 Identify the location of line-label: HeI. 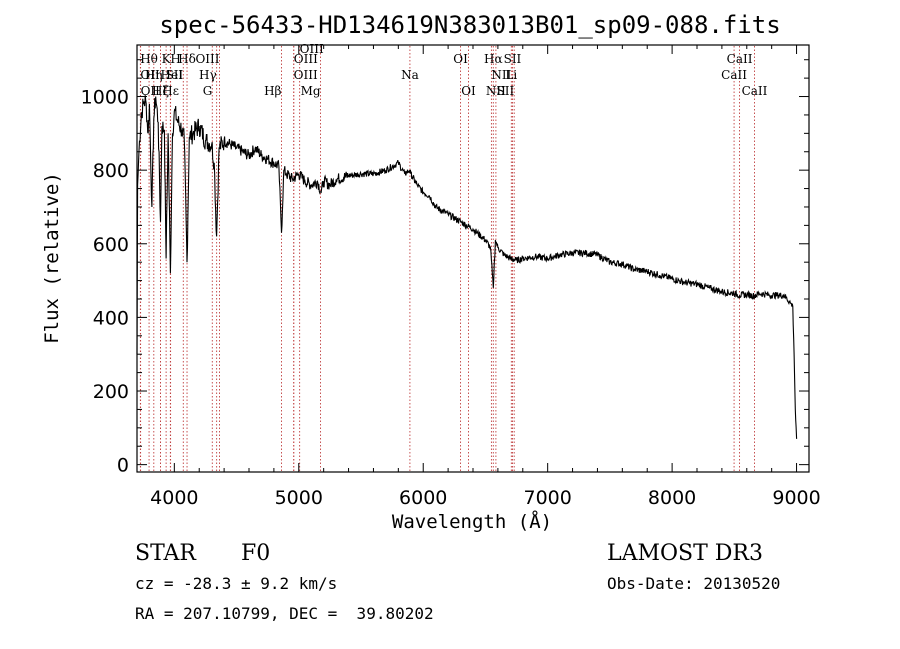
(172, 75).